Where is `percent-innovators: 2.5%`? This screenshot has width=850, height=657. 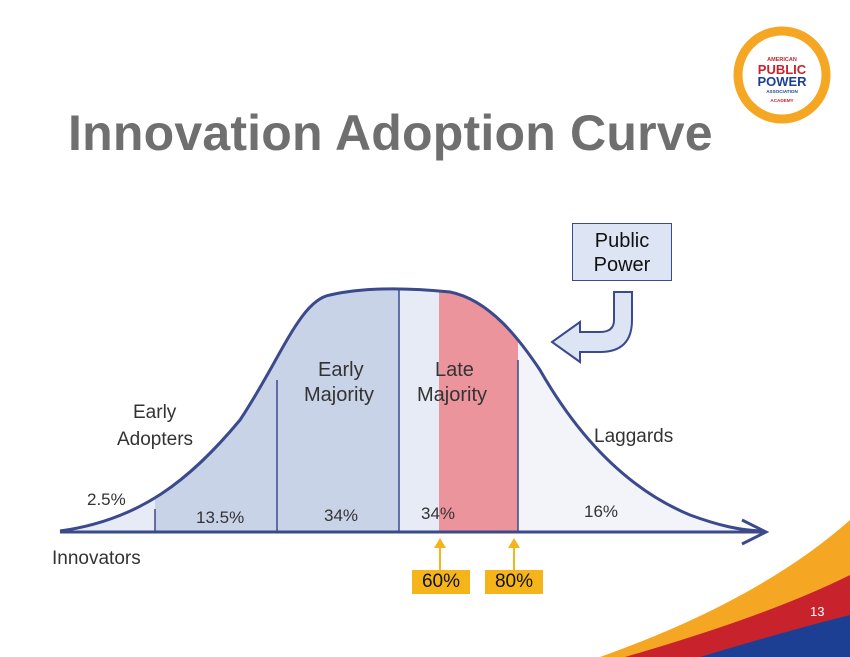 percent-innovators: 2.5% is located at coordinates (106, 499).